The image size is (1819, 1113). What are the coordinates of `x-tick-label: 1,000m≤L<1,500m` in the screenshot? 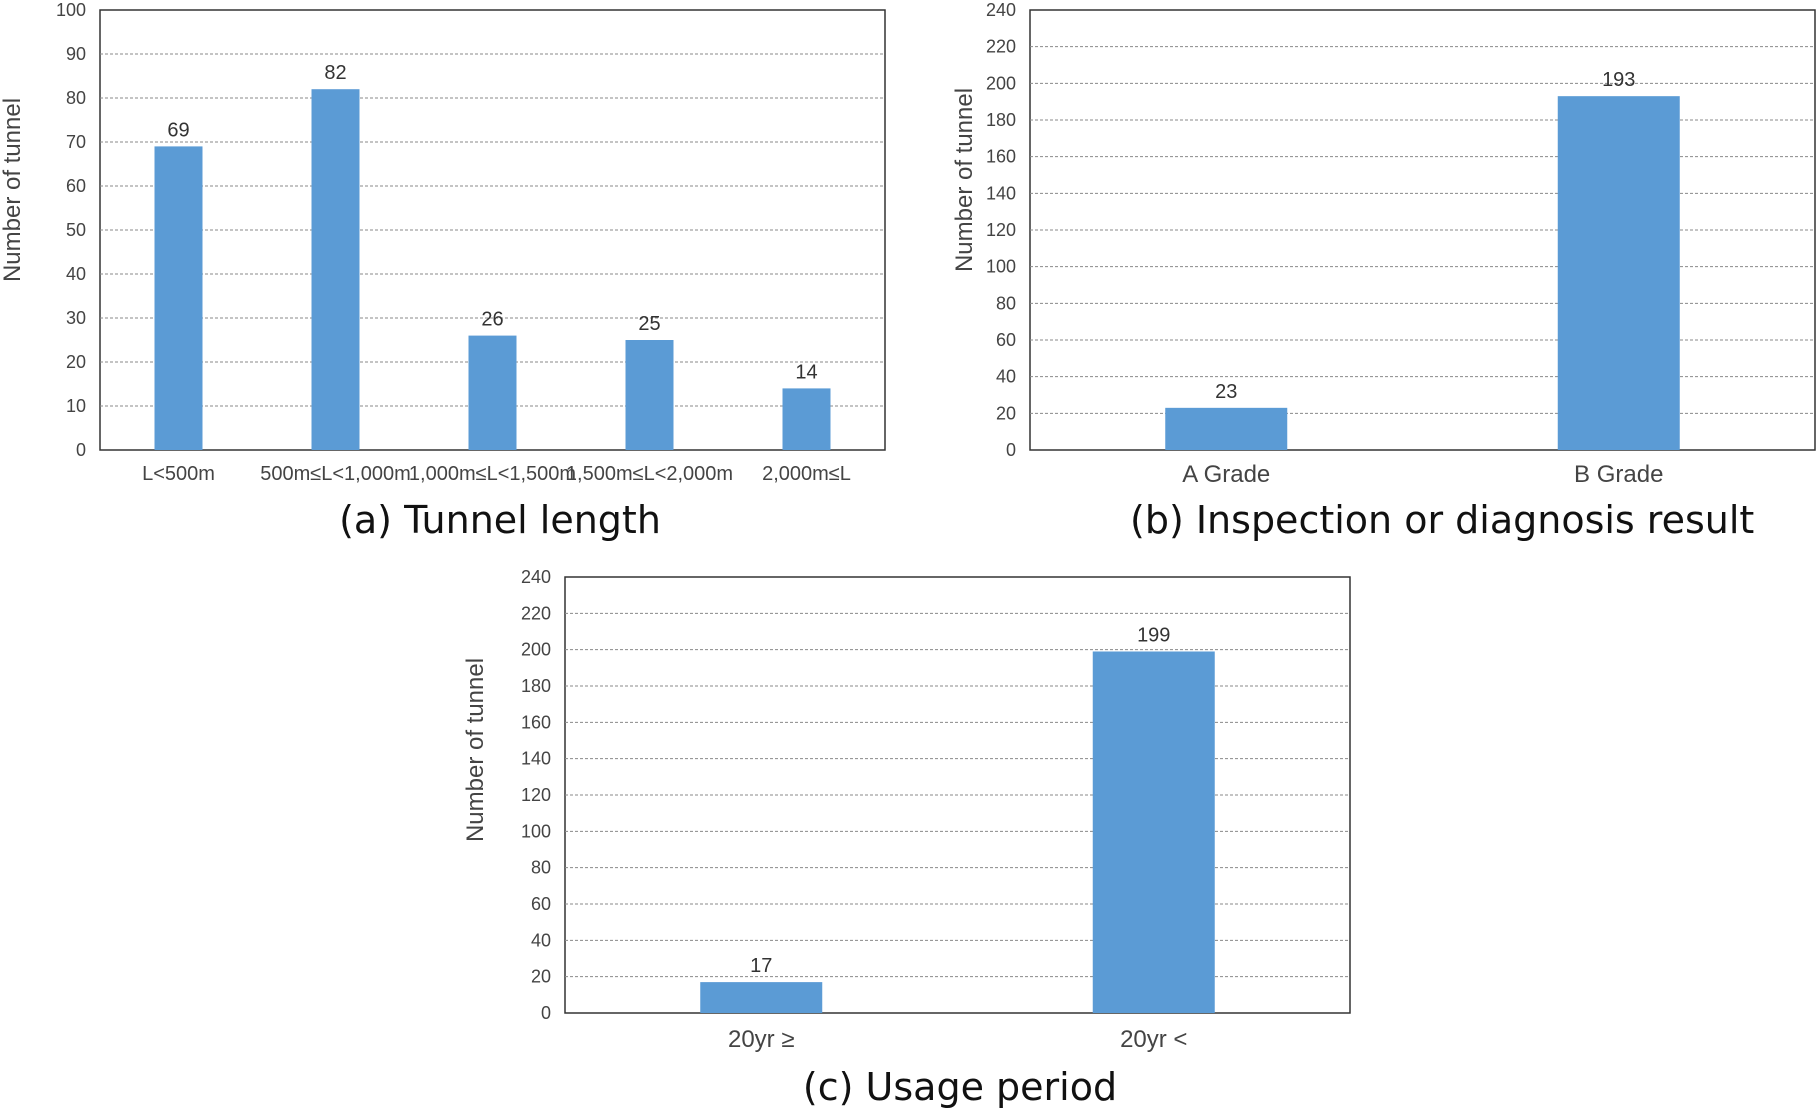 It's located at (492, 474).